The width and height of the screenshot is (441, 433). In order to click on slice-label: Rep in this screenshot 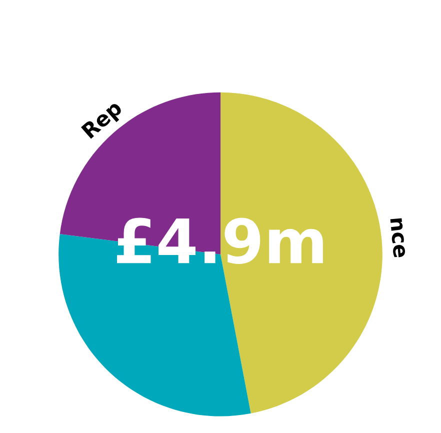, I will do `click(103, 120)`.